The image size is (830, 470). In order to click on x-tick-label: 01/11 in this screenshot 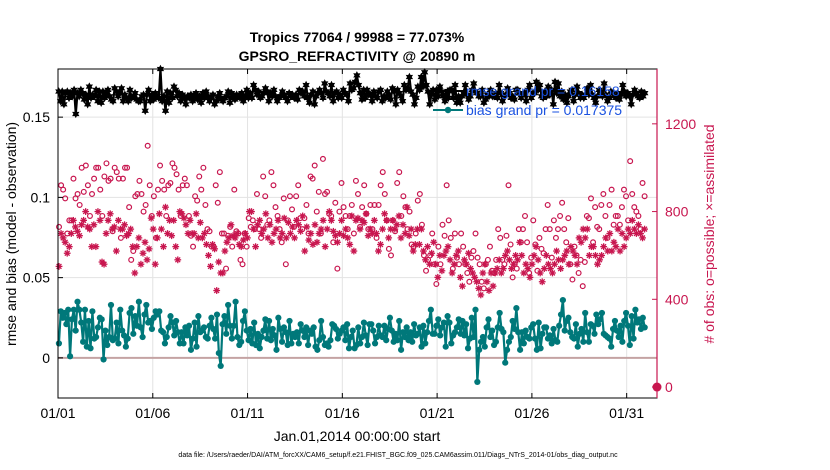, I will do `click(248, 413)`.